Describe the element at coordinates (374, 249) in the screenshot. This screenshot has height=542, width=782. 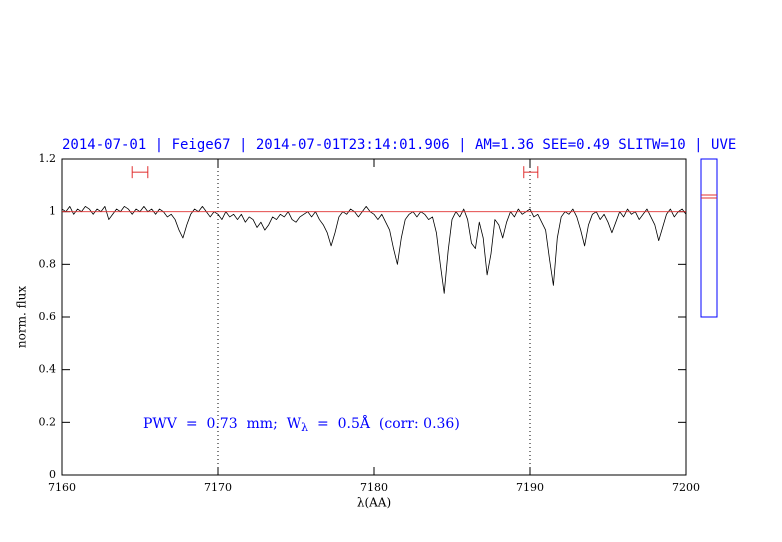
I see `series-line` at that location.